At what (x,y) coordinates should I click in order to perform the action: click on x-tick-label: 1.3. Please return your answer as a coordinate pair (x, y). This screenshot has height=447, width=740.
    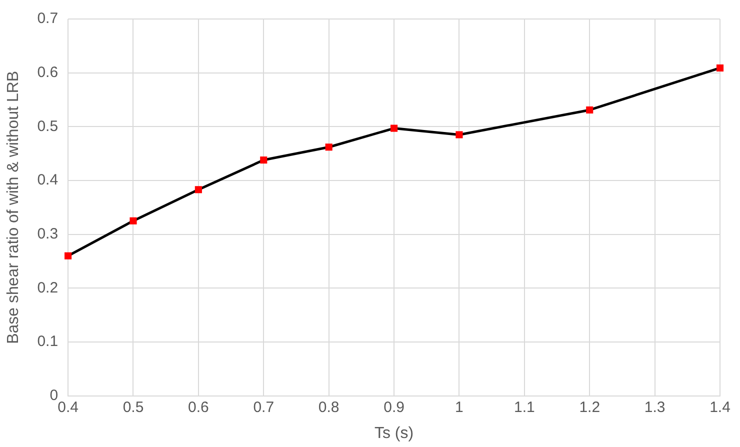
    Looking at the image, I should click on (655, 407).